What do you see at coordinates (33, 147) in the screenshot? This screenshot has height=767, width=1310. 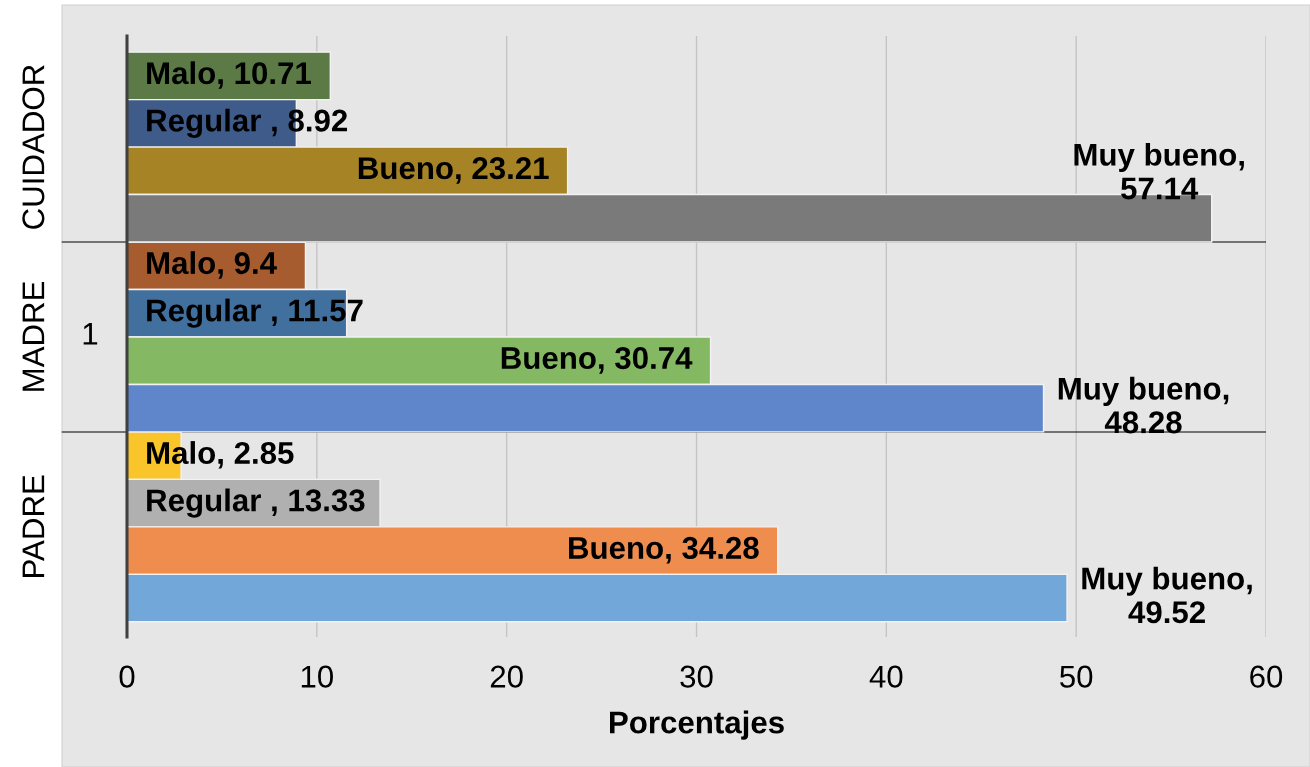 I see `y-tick-label: CUIDADOR` at bounding box center [33, 147].